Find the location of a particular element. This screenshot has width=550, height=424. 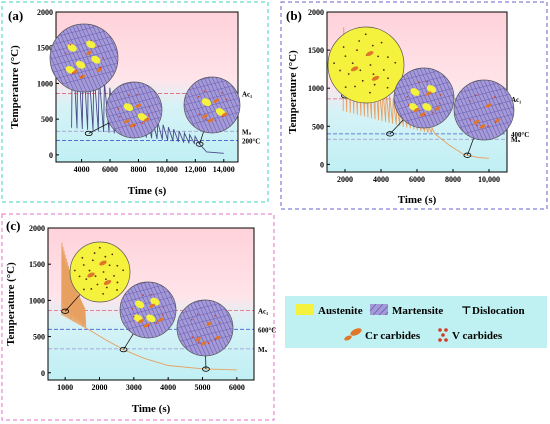

panel-label: (a) is located at coordinates (15, 15).